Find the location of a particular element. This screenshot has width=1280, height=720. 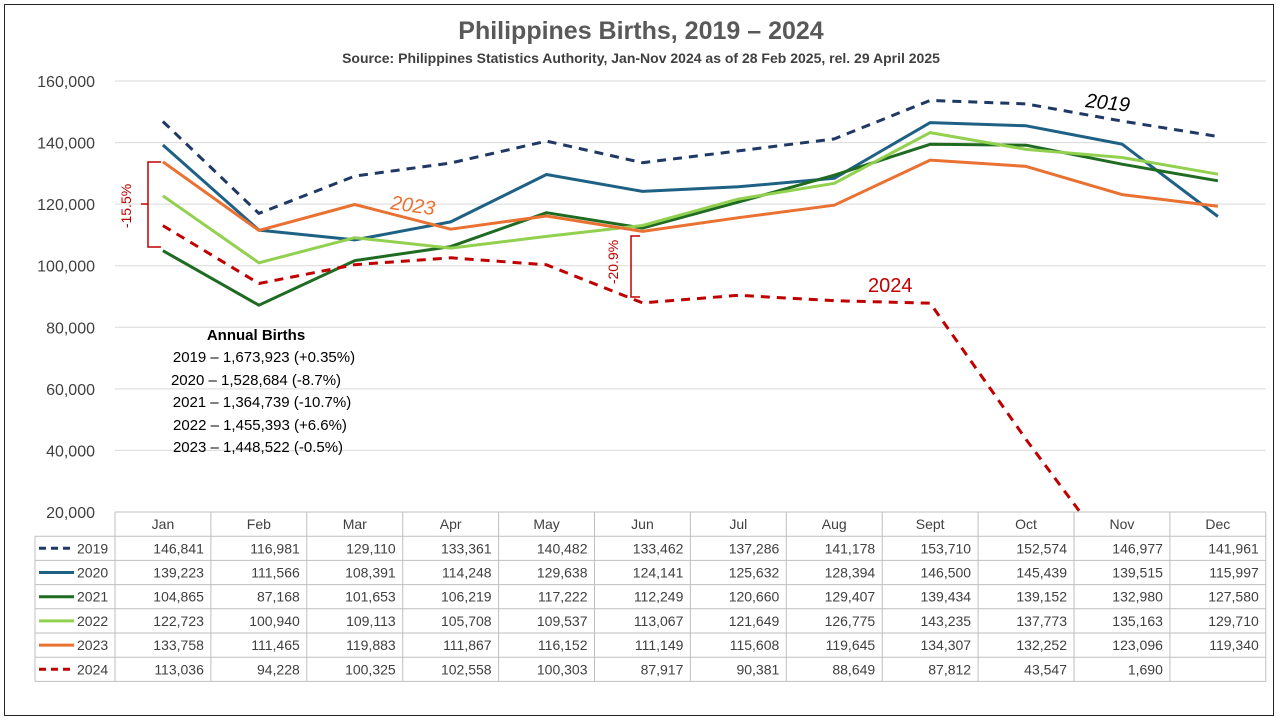

table-cell: 137,773 is located at coordinates (1041, 621).